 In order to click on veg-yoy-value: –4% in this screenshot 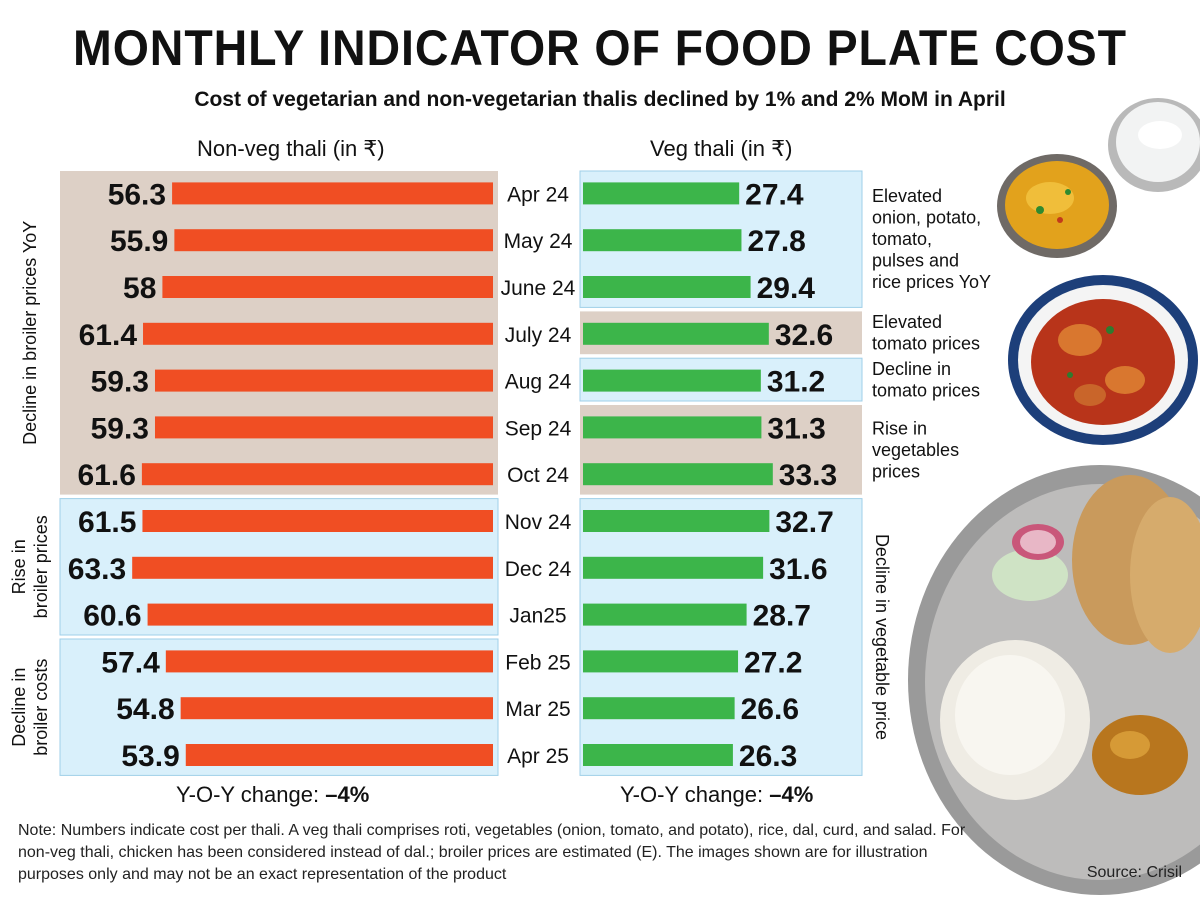, I will do `click(791, 794)`.